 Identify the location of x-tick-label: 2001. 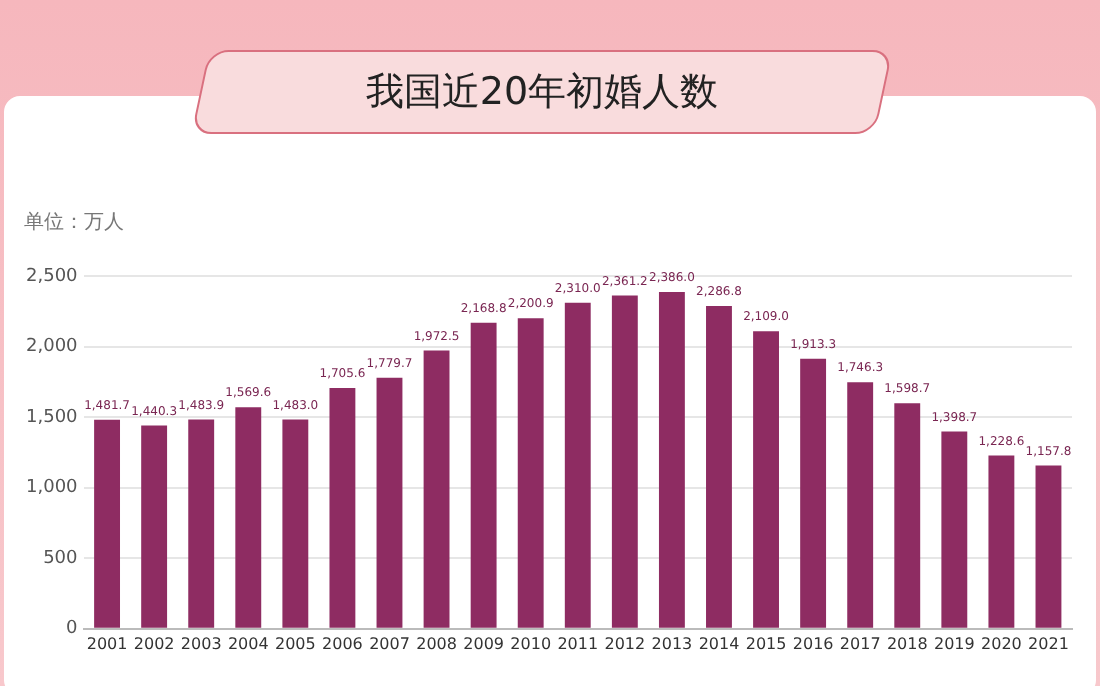
(107, 643).